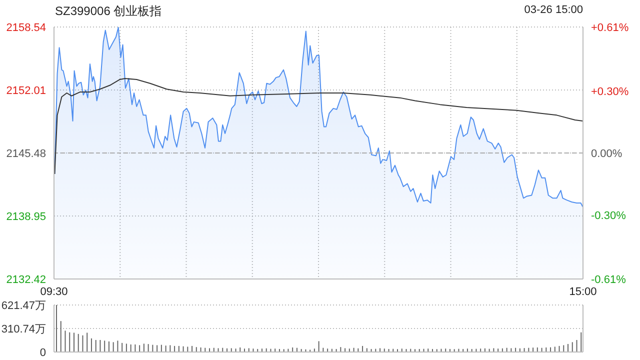 Image resolution: width=640 pixels, height=360 pixels. What do you see at coordinates (26, 280) in the screenshot?
I see `y-tick-label: 2132.42` at bounding box center [26, 280].